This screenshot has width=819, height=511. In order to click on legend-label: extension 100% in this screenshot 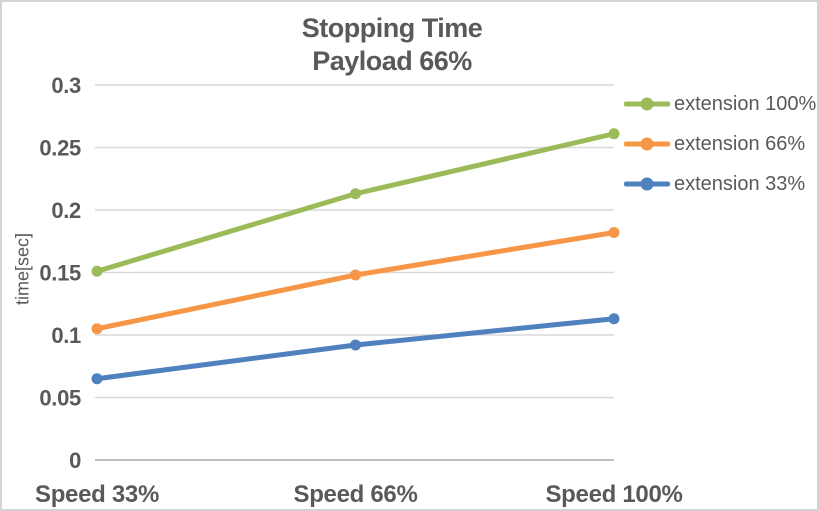, I will do `click(745, 103)`.